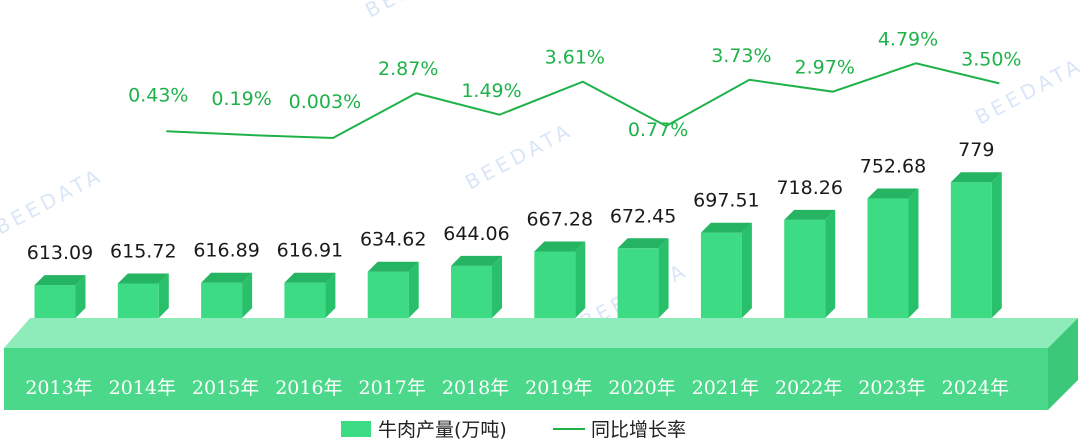 This screenshot has height=446, width=1080. I want to click on legend-label-bar: 牛肉产量(万吨), so click(442, 430).